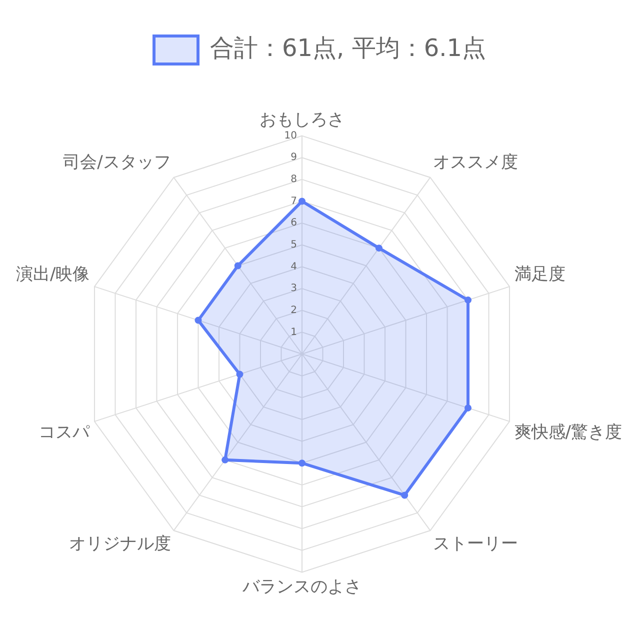 This screenshot has width=640, height=640. I want to click on y-tick-label: 9, so click(293, 158).